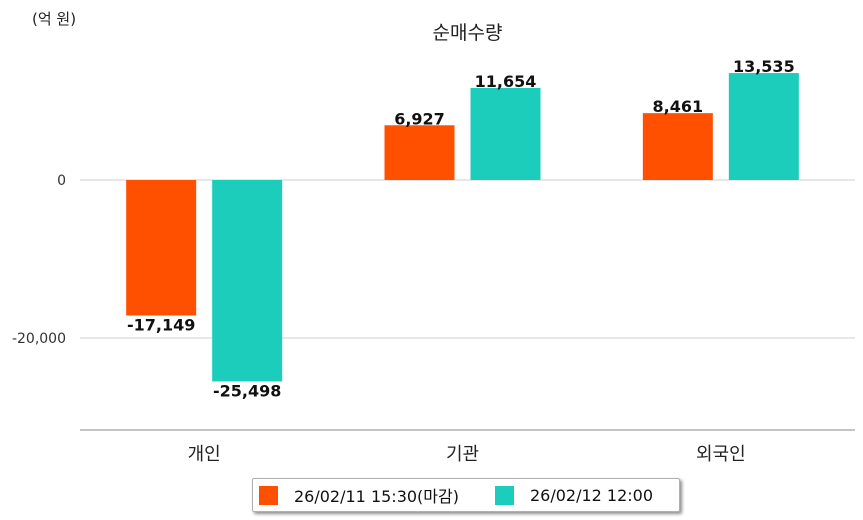 This screenshot has height=520, width=863. Describe the element at coordinates (467, 33) in the screenshot. I see `chart-title: 순매수량` at that location.